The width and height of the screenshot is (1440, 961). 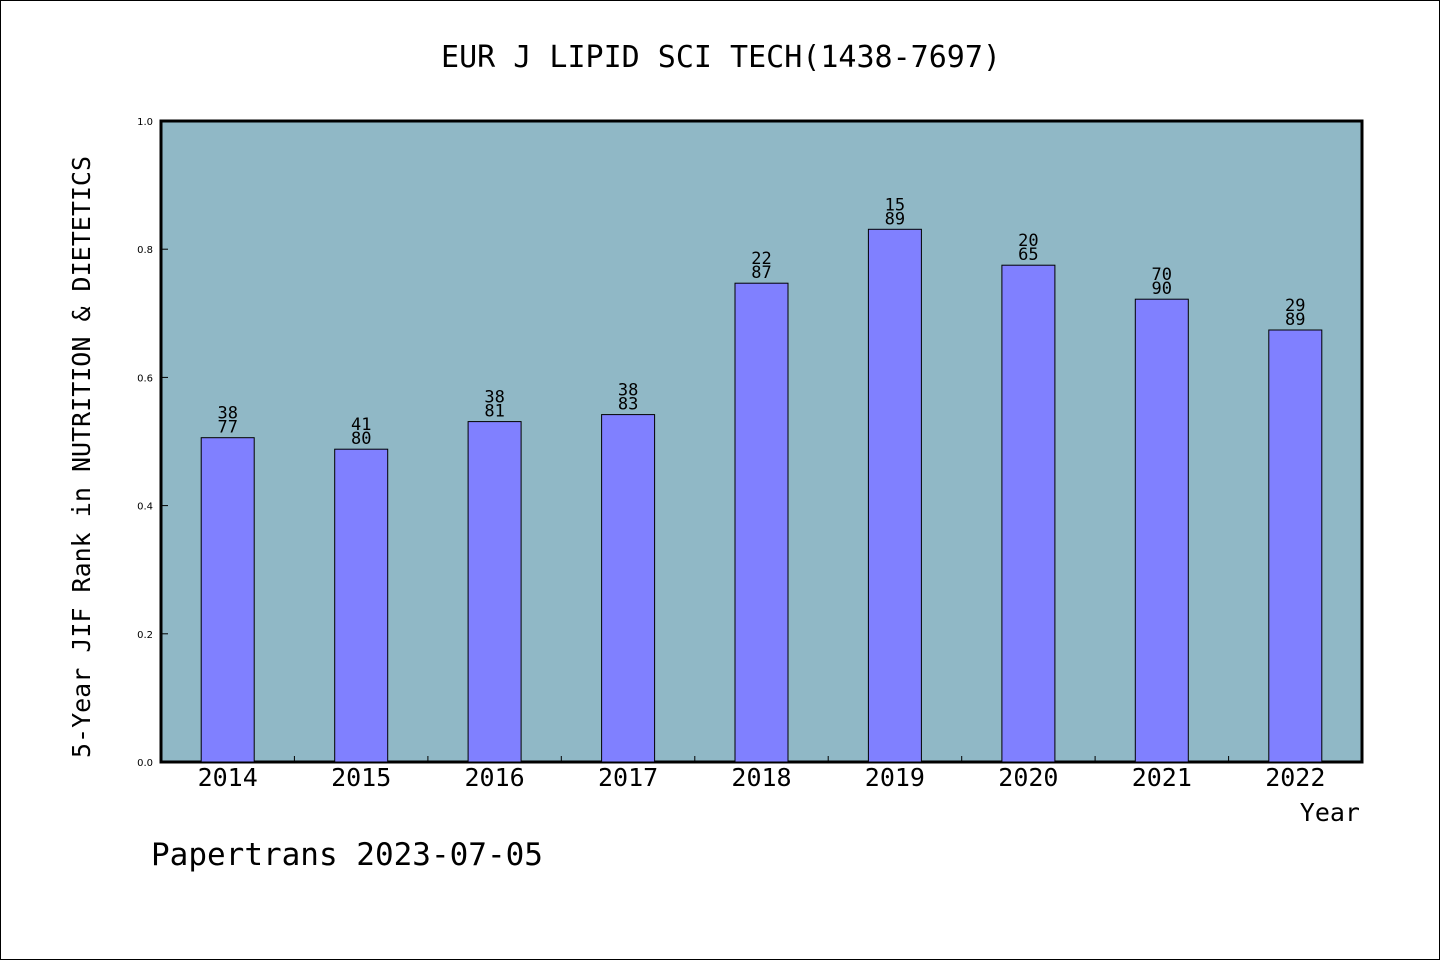 What do you see at coordinates (1295, 546) in the screenshot?
I see `bar-2022` at bounding box center [1295, 546].